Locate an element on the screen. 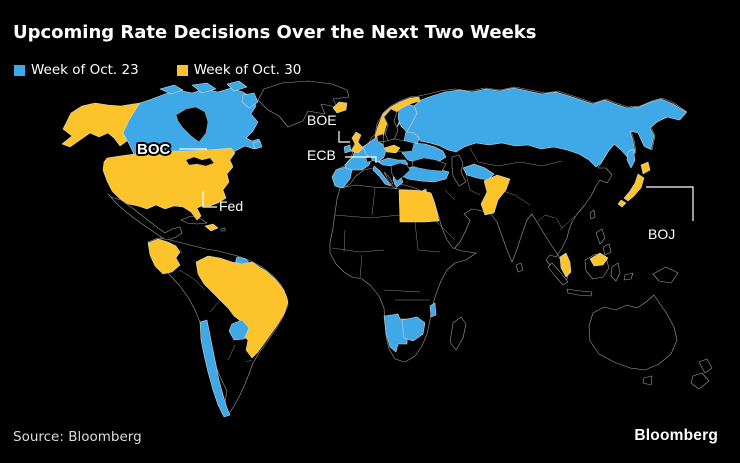 The height and width of the screenshot is (463, 740). border-lines-south-america is located at coordinates (202, 310).